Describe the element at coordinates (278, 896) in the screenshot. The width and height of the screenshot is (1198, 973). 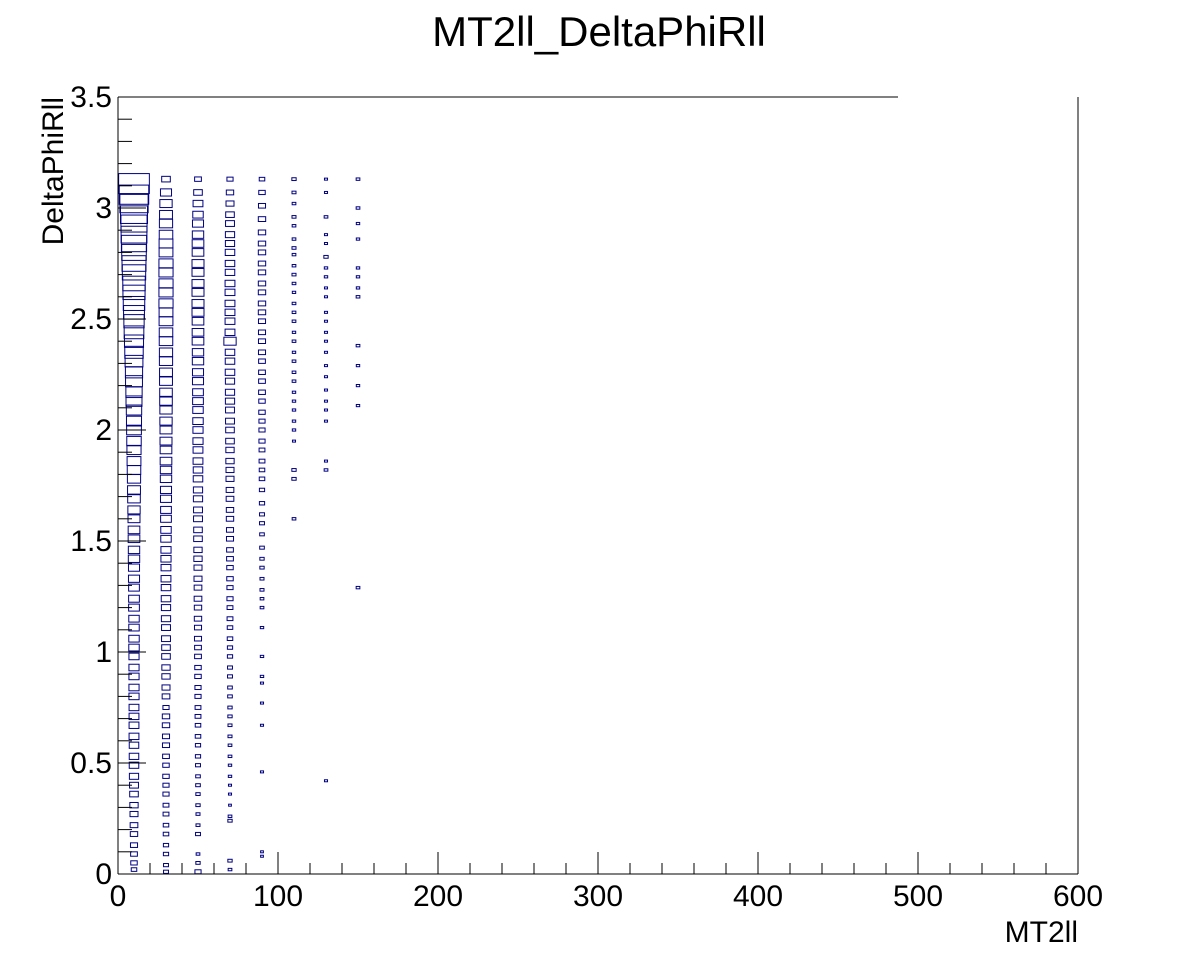
I see `x-tick-label-100: 100` at that location.